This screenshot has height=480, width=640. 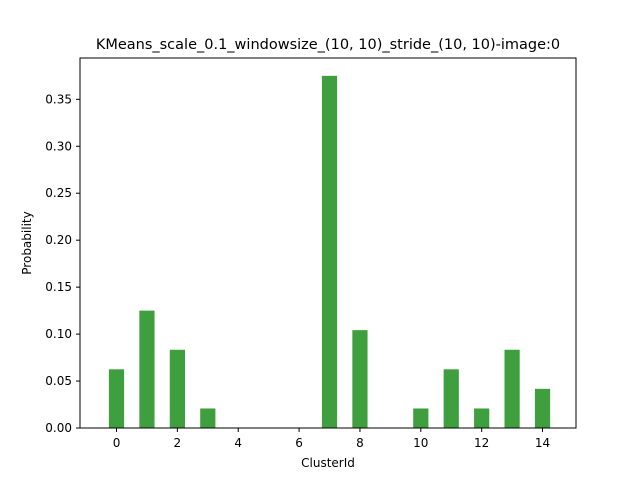 I want to click on y-tick-label: 0.00, so click(x=58, y=428).